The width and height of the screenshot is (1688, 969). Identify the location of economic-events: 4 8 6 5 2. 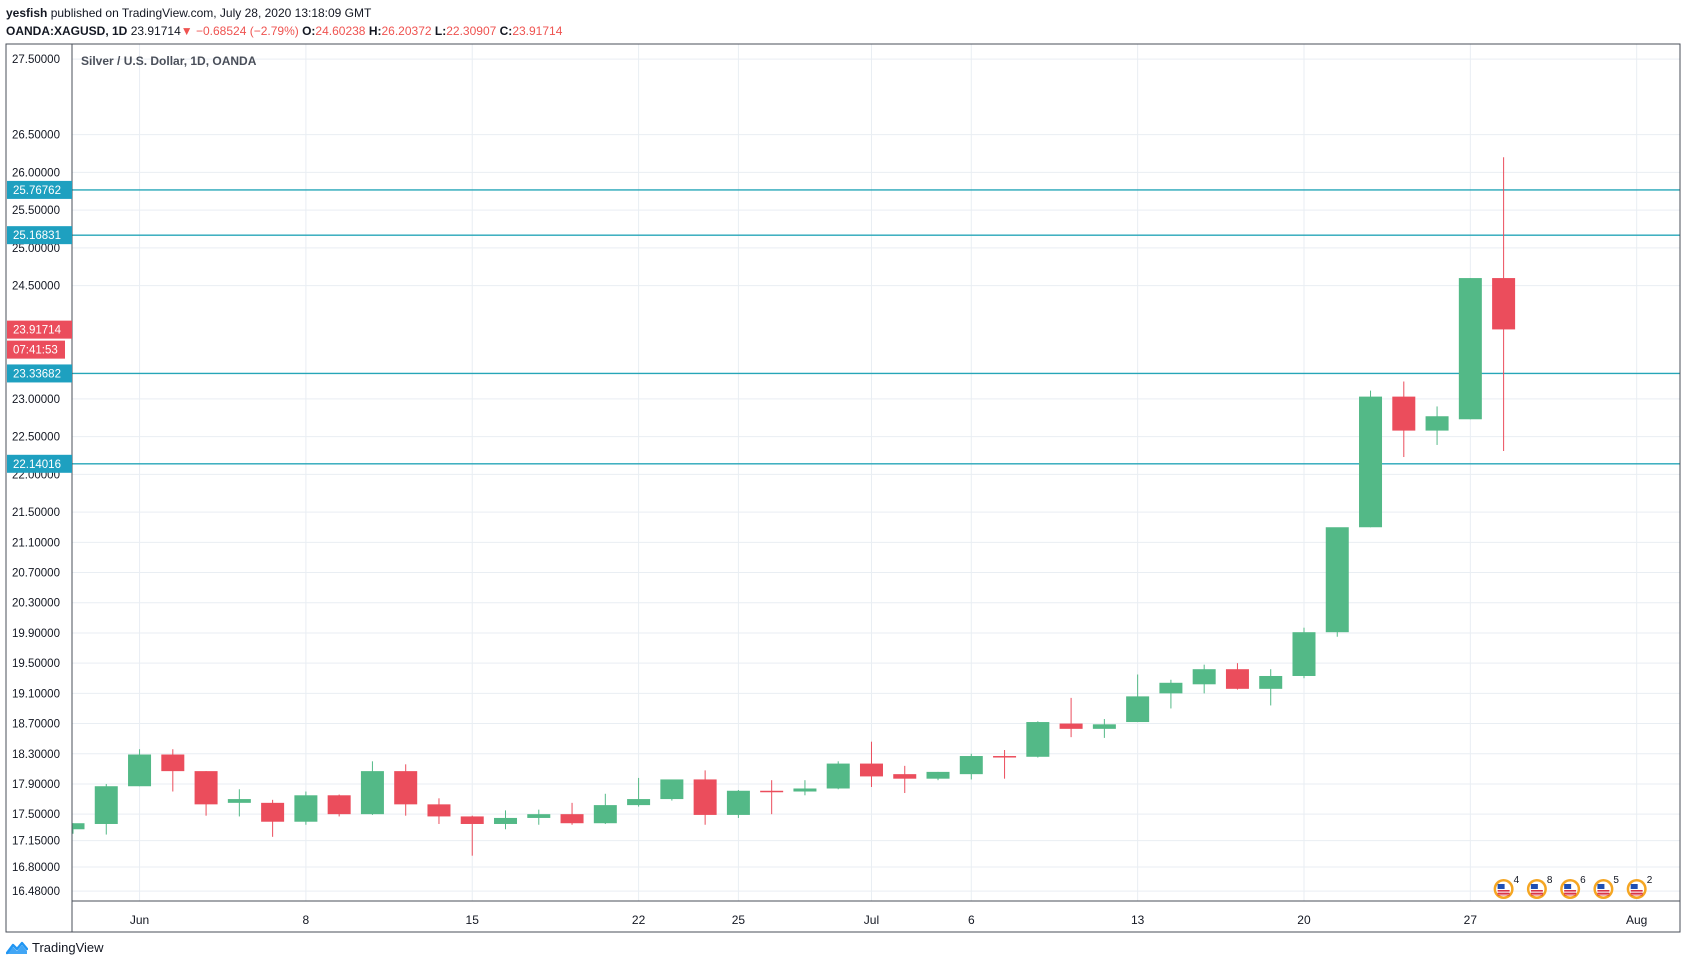
(1573, 887).